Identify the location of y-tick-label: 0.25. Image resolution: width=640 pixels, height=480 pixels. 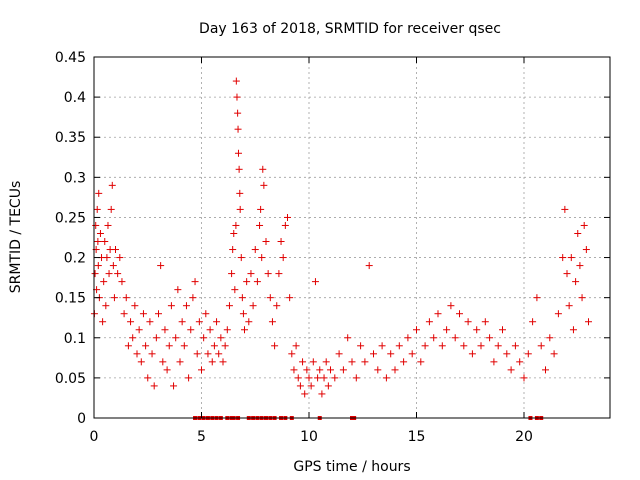
(70, 218).